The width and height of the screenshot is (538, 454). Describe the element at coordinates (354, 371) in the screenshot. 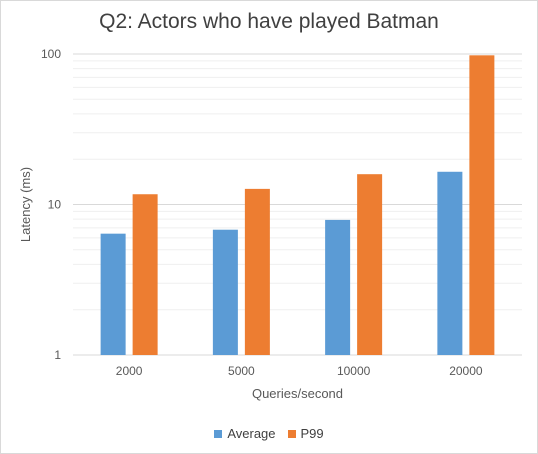

I see `x-tick-label: 10000` at that location.